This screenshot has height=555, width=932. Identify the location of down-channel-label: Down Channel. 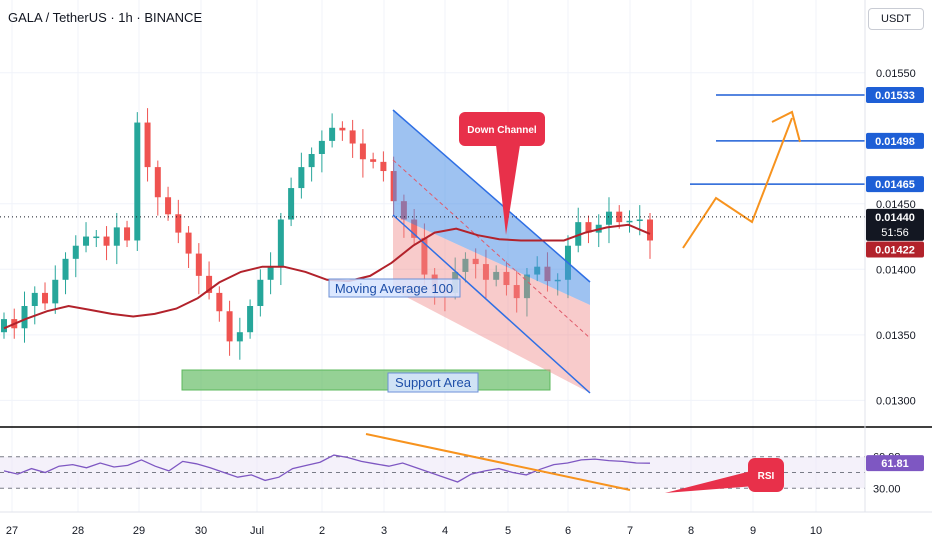
(502, 130).